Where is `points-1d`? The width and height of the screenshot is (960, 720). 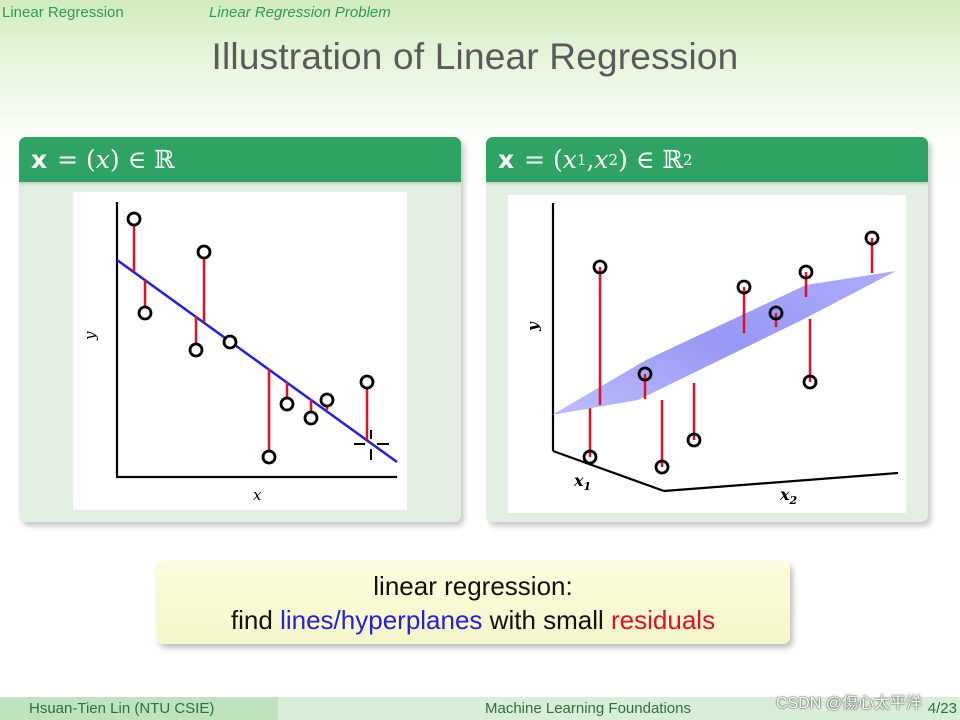 points-1d is located at coordinates (250, 338).